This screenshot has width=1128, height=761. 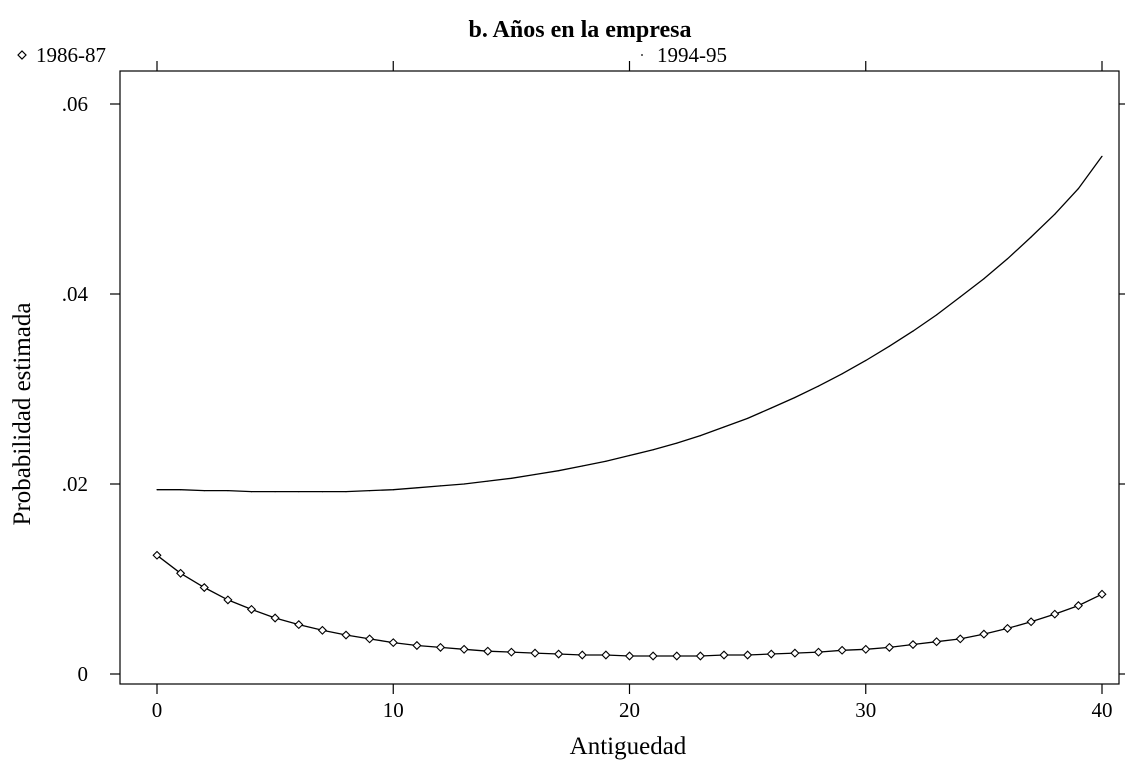 I want to click on x-tick-label: 0, so click(x=157, y=710).